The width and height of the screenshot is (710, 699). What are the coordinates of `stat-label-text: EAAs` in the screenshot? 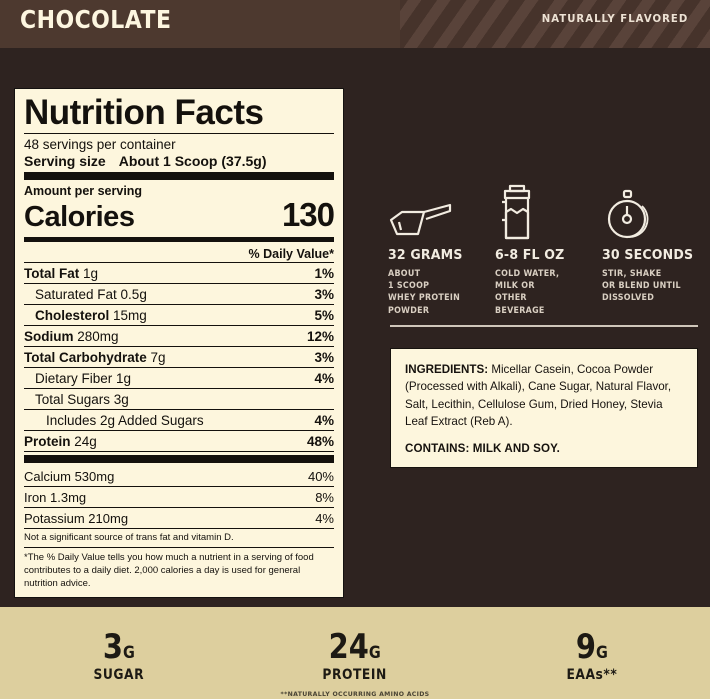 It's located at (585, 674).